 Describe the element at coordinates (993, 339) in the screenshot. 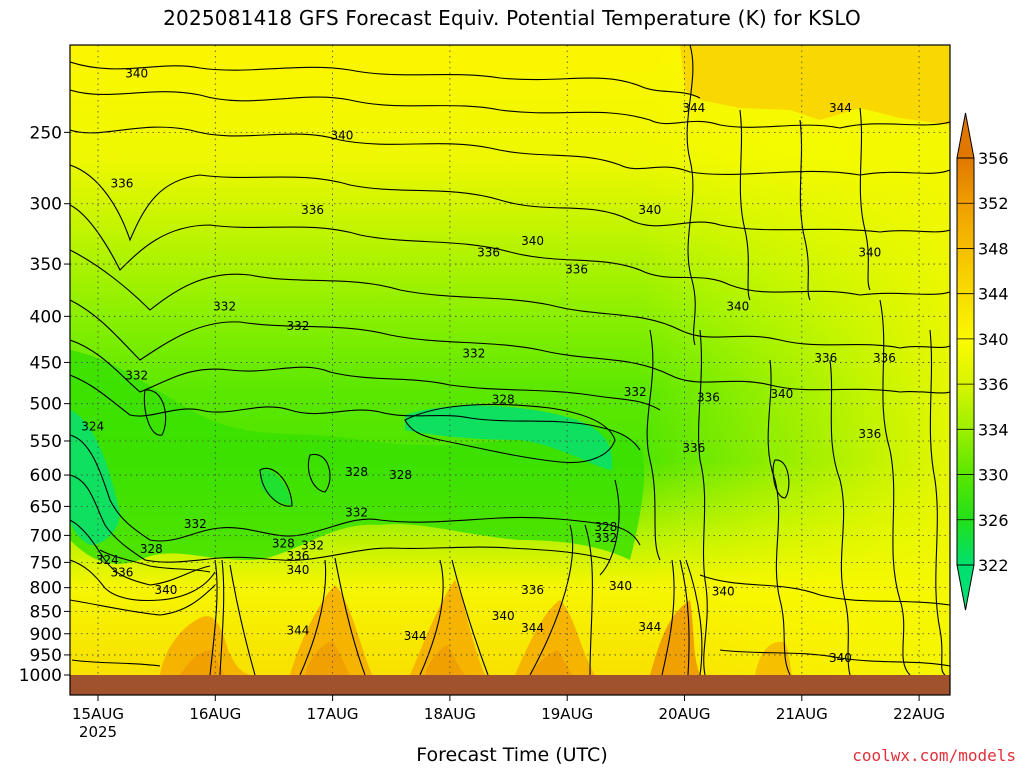

I see `colorbar-label: 340` at that location.